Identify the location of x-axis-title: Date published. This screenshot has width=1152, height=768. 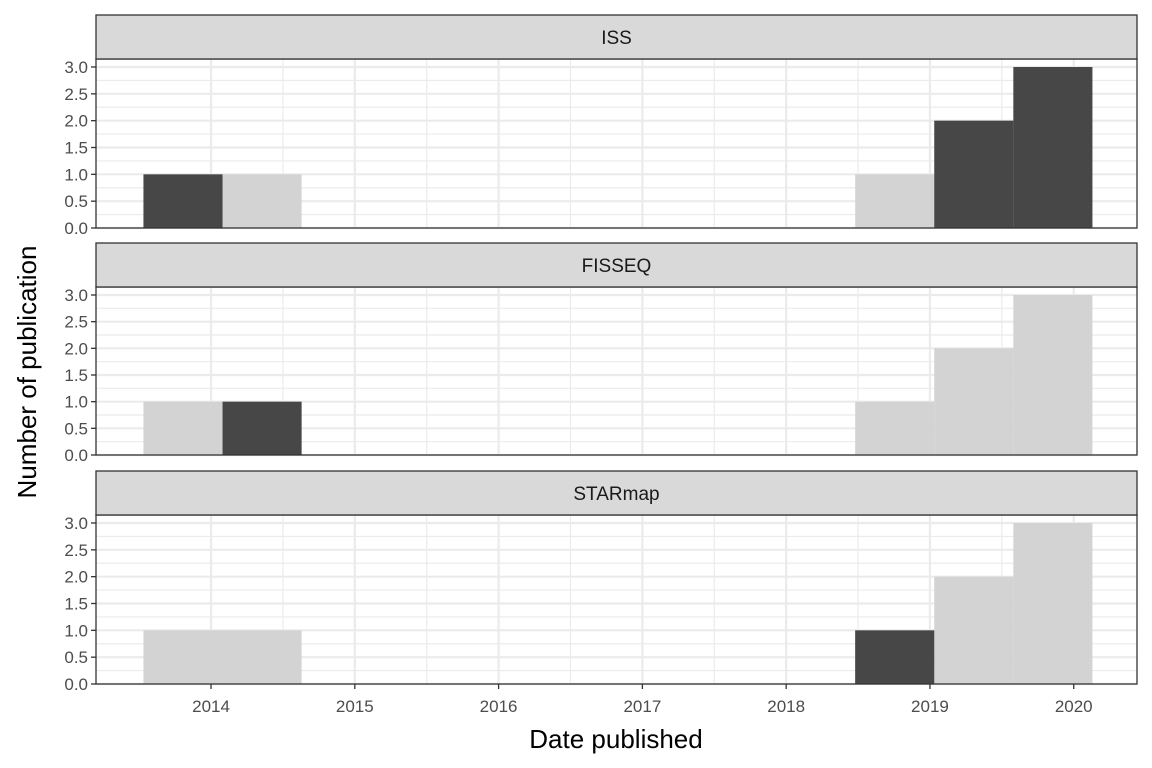
(615, 739).